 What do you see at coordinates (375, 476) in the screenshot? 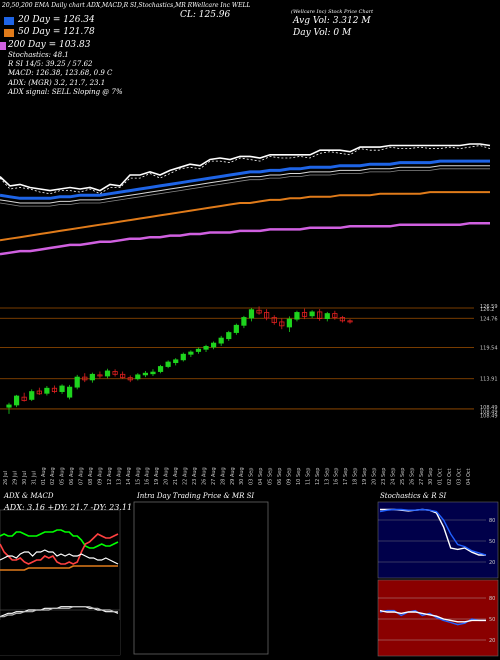
I see `date-tick-label: 20 Sep` at bounding box center [375, 476].